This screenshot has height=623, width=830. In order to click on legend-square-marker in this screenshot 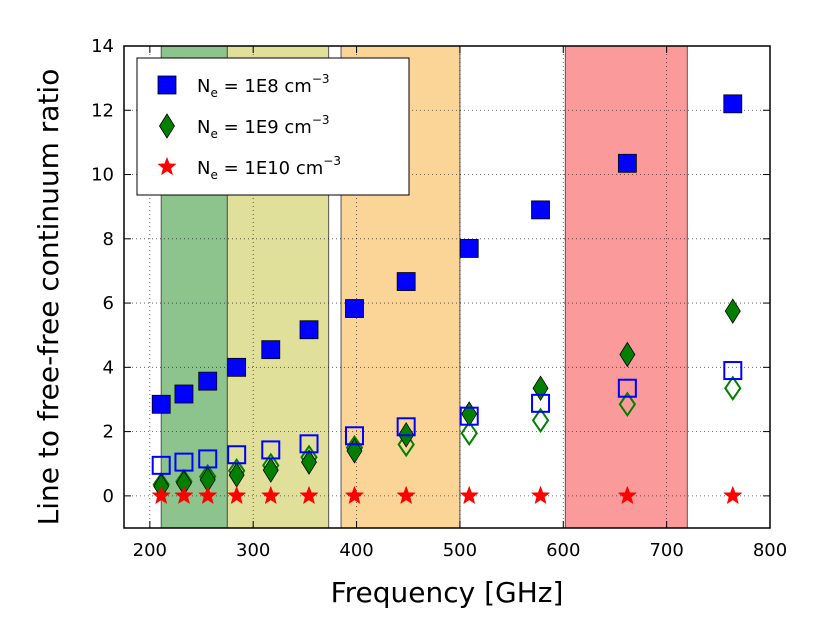, I will do `click(167, 85)`.